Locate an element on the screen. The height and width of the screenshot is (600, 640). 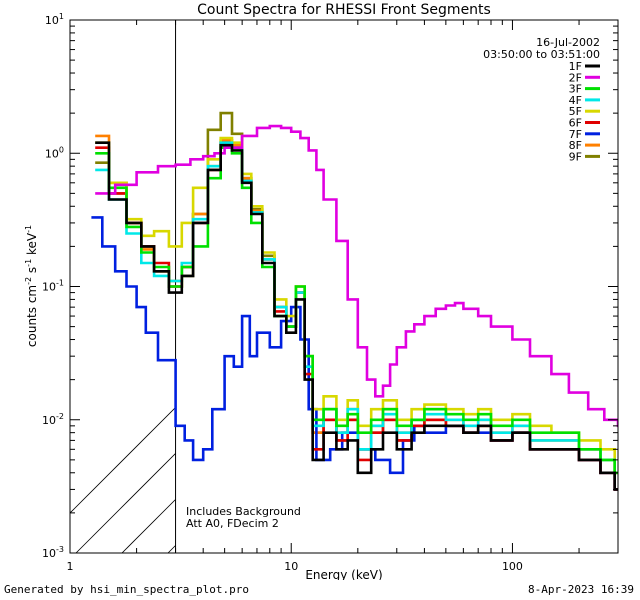
legend-label-3F: 3F is located at coordinates (575, 89).